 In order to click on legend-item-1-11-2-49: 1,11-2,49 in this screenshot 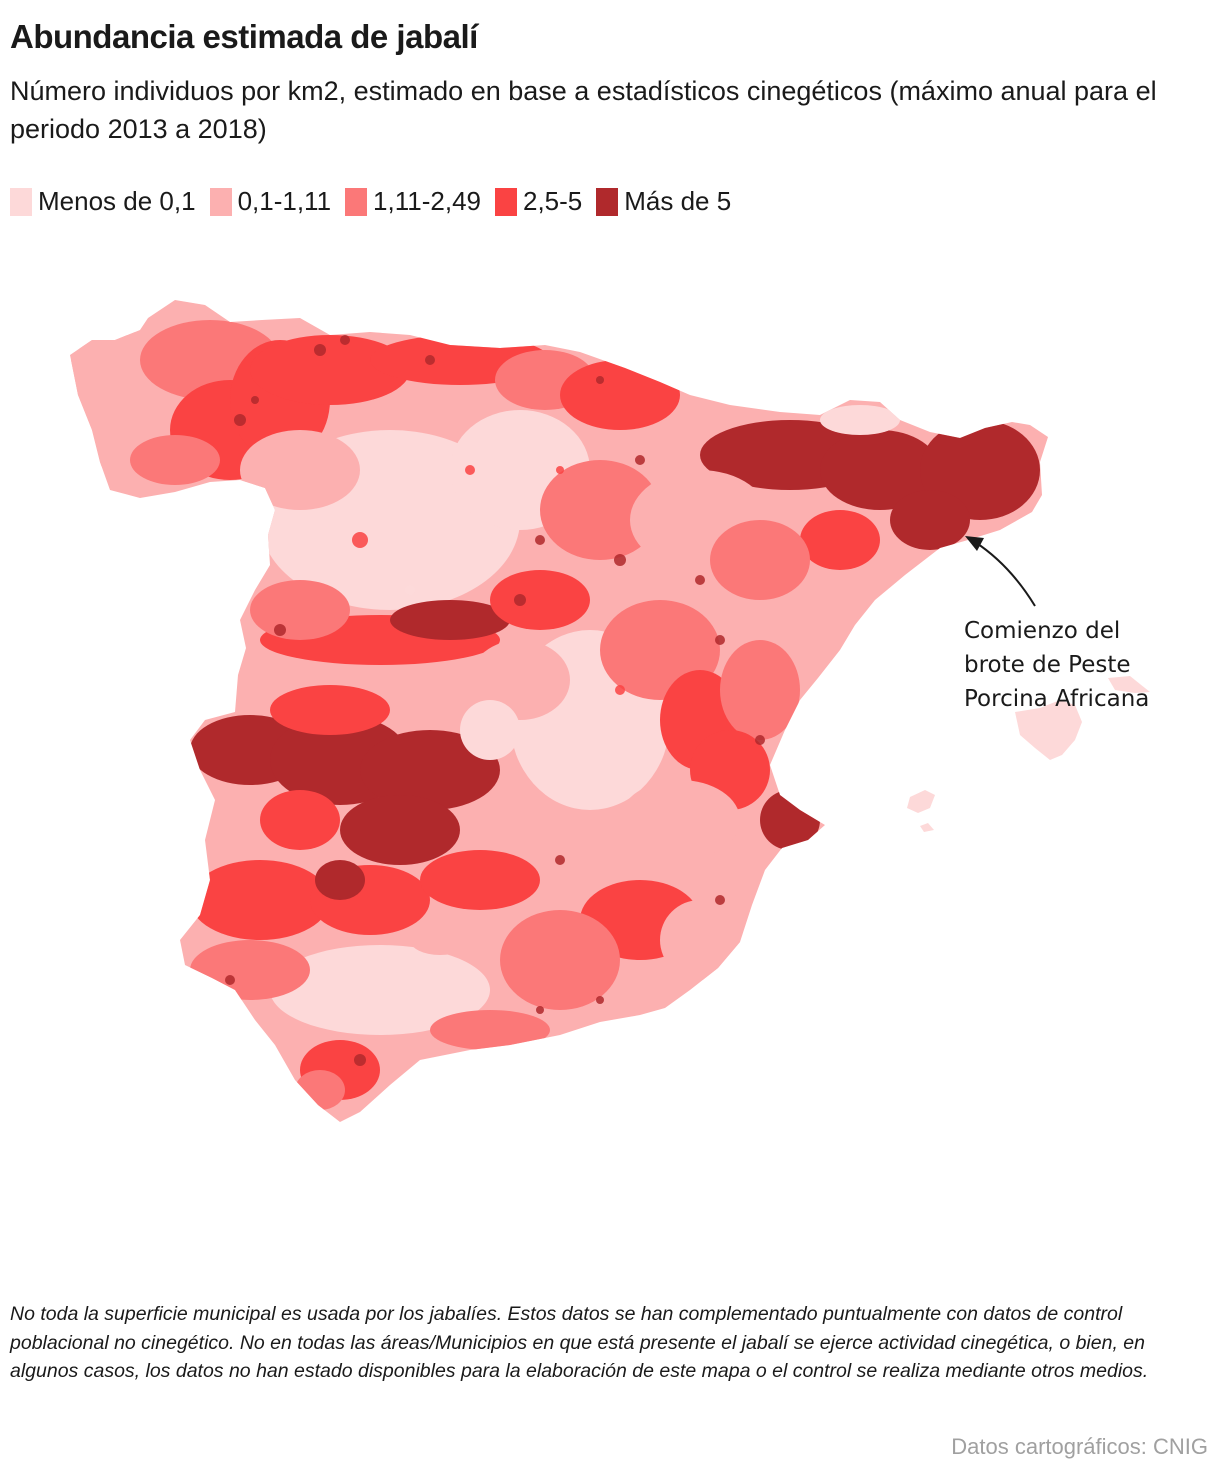, I will do `click(413, 201)`.